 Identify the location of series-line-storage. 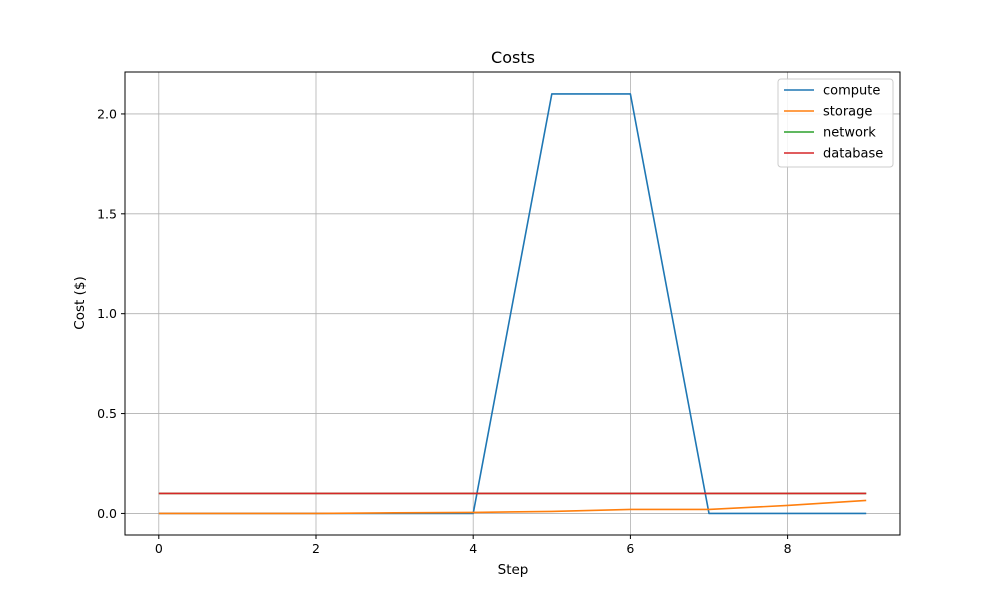
(512, 507).